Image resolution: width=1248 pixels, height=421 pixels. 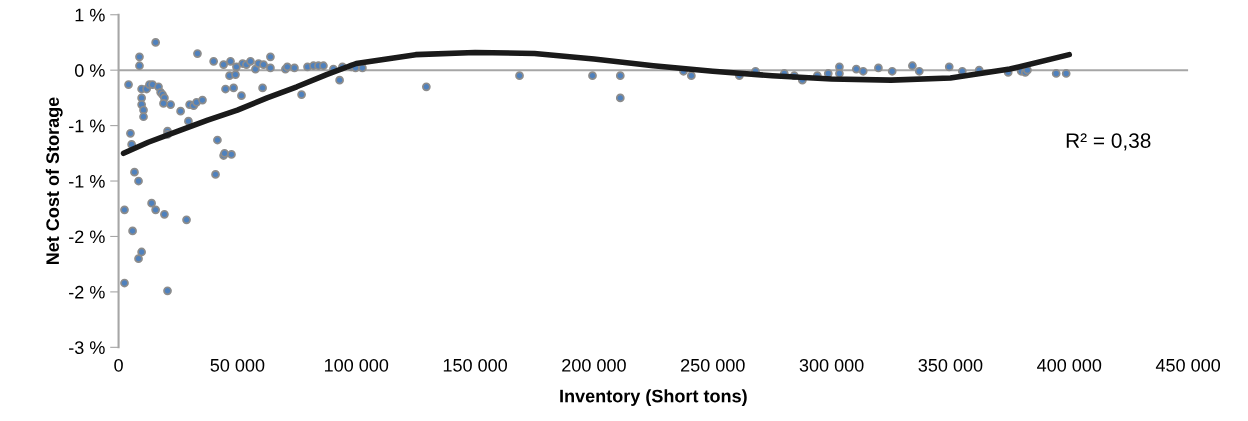 I want to click on y-tick-label: -3 %, so click(x=87, y=348).